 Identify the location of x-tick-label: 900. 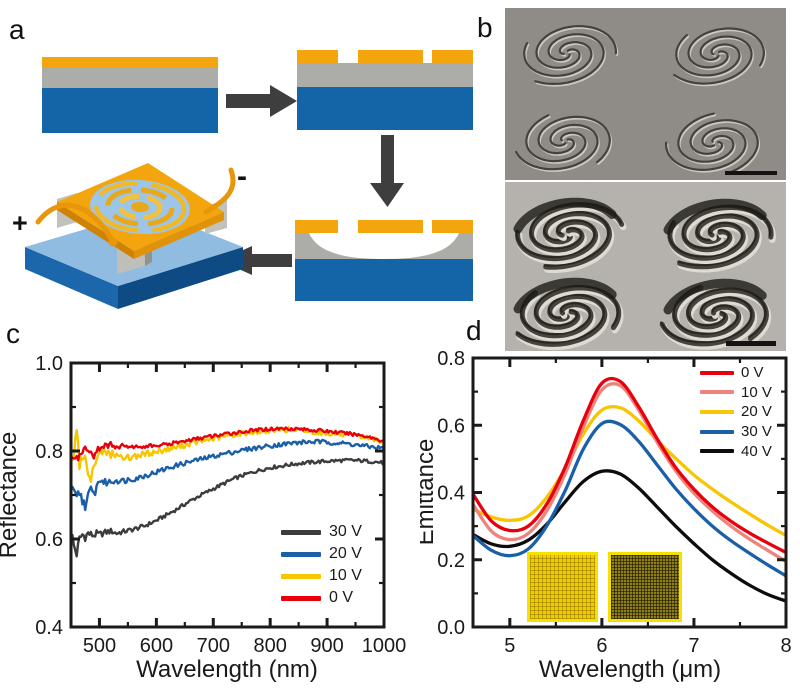
(326, 646).